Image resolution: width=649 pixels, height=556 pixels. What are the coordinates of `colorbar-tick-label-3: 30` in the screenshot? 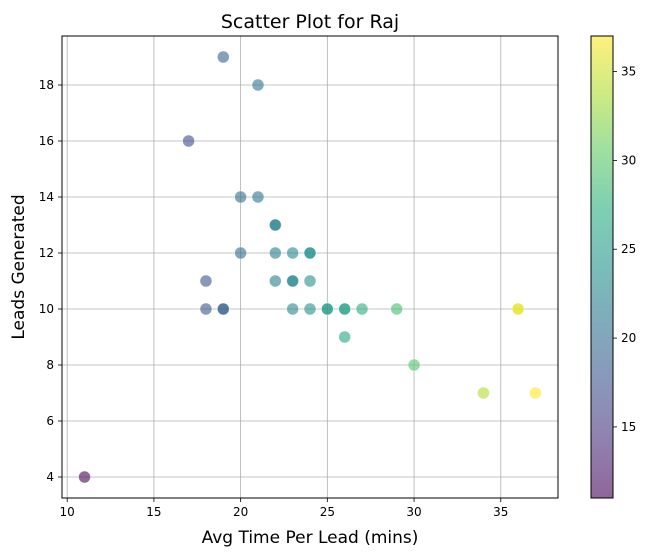 It's located at (628, 160).